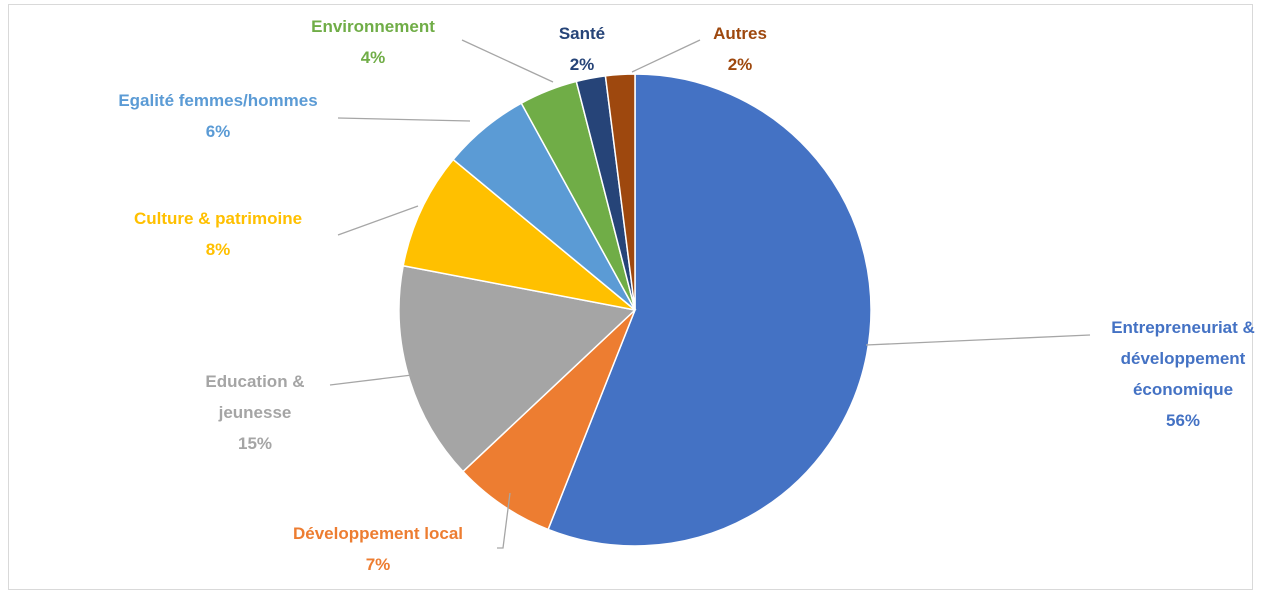 The height and width of the screenshot is (596, 1263). Describe the element at coordinates (582, 33) in the screenshot. I see `slice-label: Santé` at that location.